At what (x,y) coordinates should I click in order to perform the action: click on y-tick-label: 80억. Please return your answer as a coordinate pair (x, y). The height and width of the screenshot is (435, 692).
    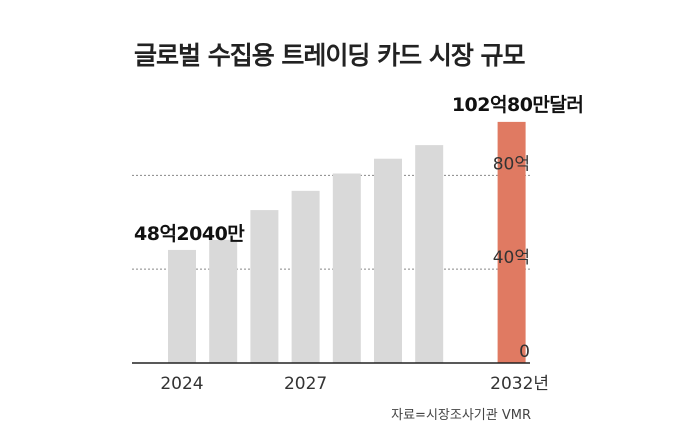
    Looking at the image, I should click on (511, 164).